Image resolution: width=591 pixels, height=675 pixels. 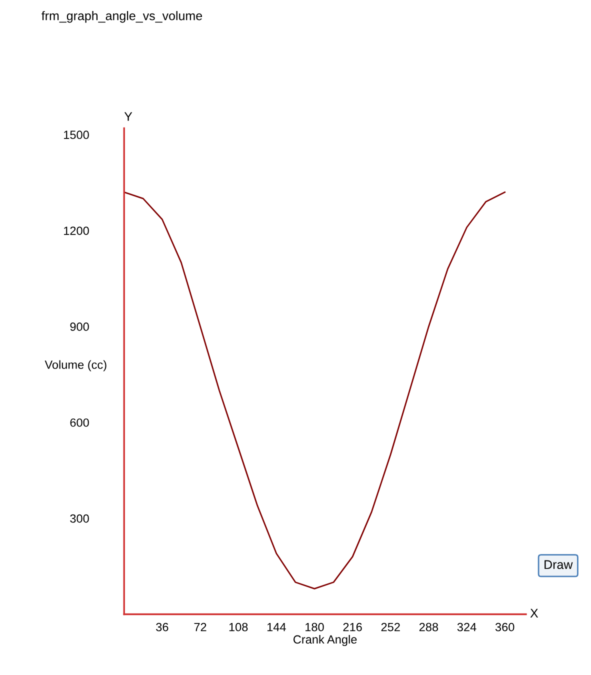 What do you see at coordinates (128, 116) in the screenshot?
I see `text: Y` at bounding box center [128, 116].